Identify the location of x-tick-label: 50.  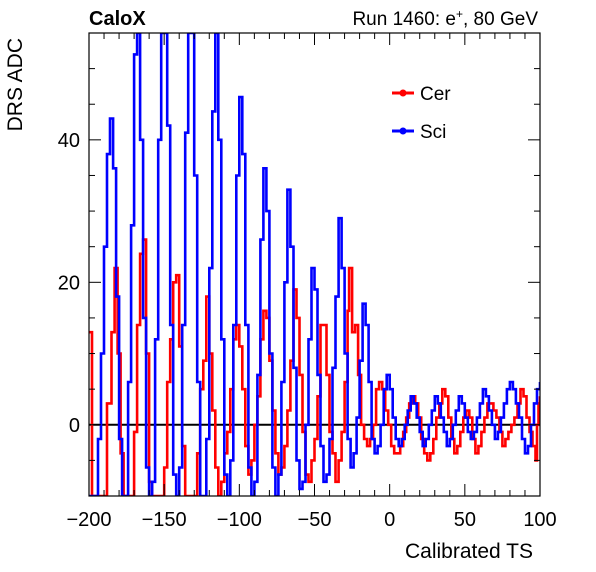
(465, 520).